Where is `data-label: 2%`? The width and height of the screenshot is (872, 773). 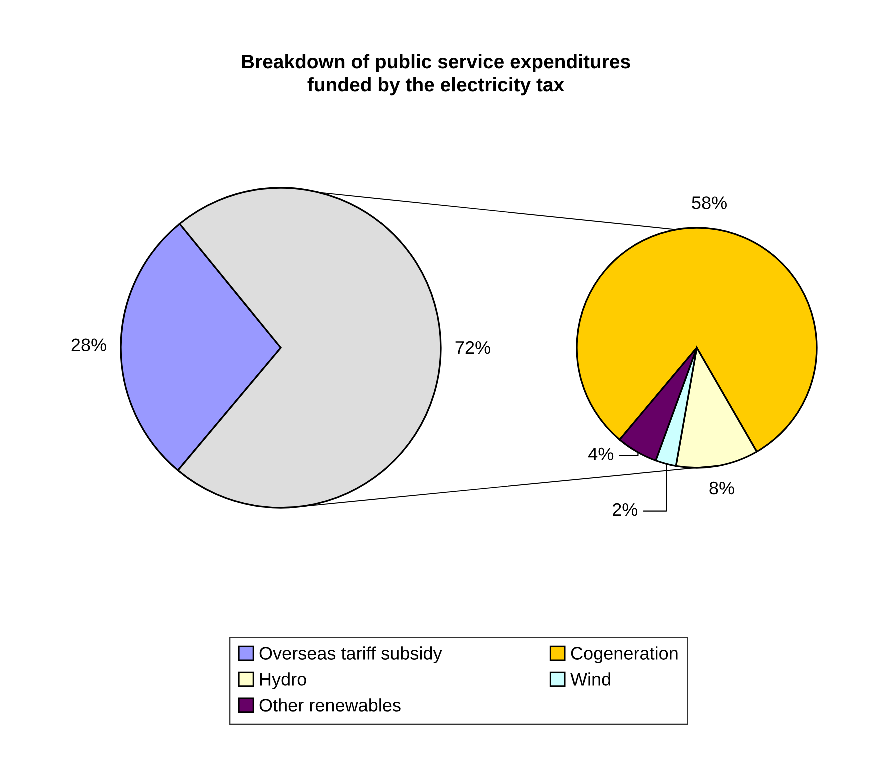
data-label: 2% is located at coordinates (625, 509).